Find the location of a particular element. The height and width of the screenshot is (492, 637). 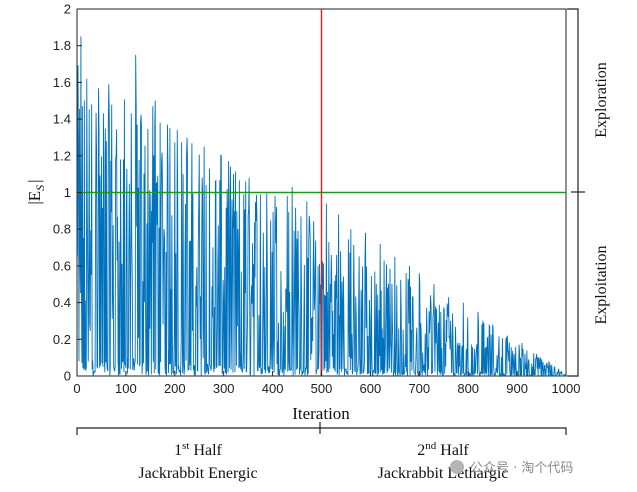

y-axis-title-close: | is located at coordinates (34, 180).